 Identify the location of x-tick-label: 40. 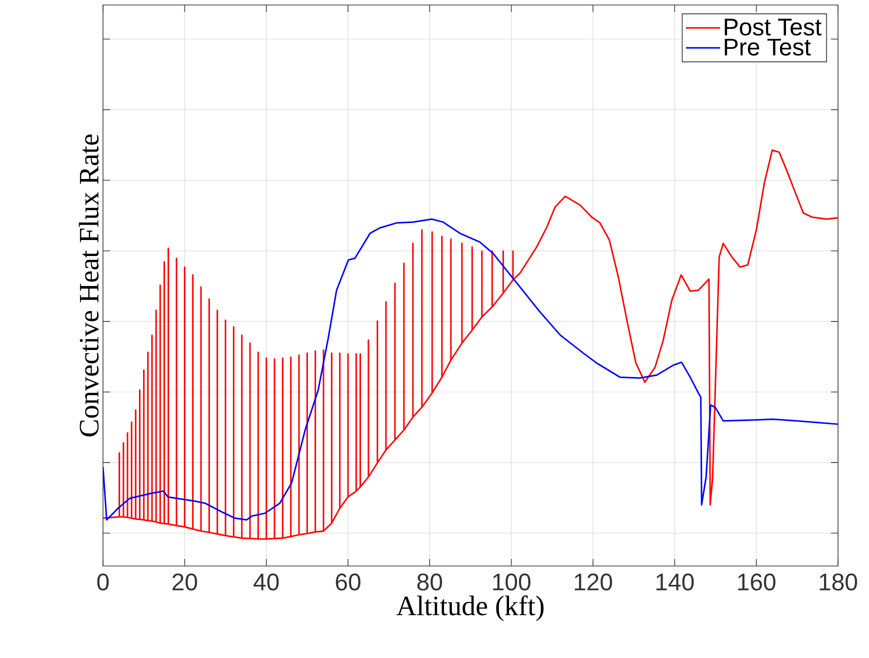
(266, 582).